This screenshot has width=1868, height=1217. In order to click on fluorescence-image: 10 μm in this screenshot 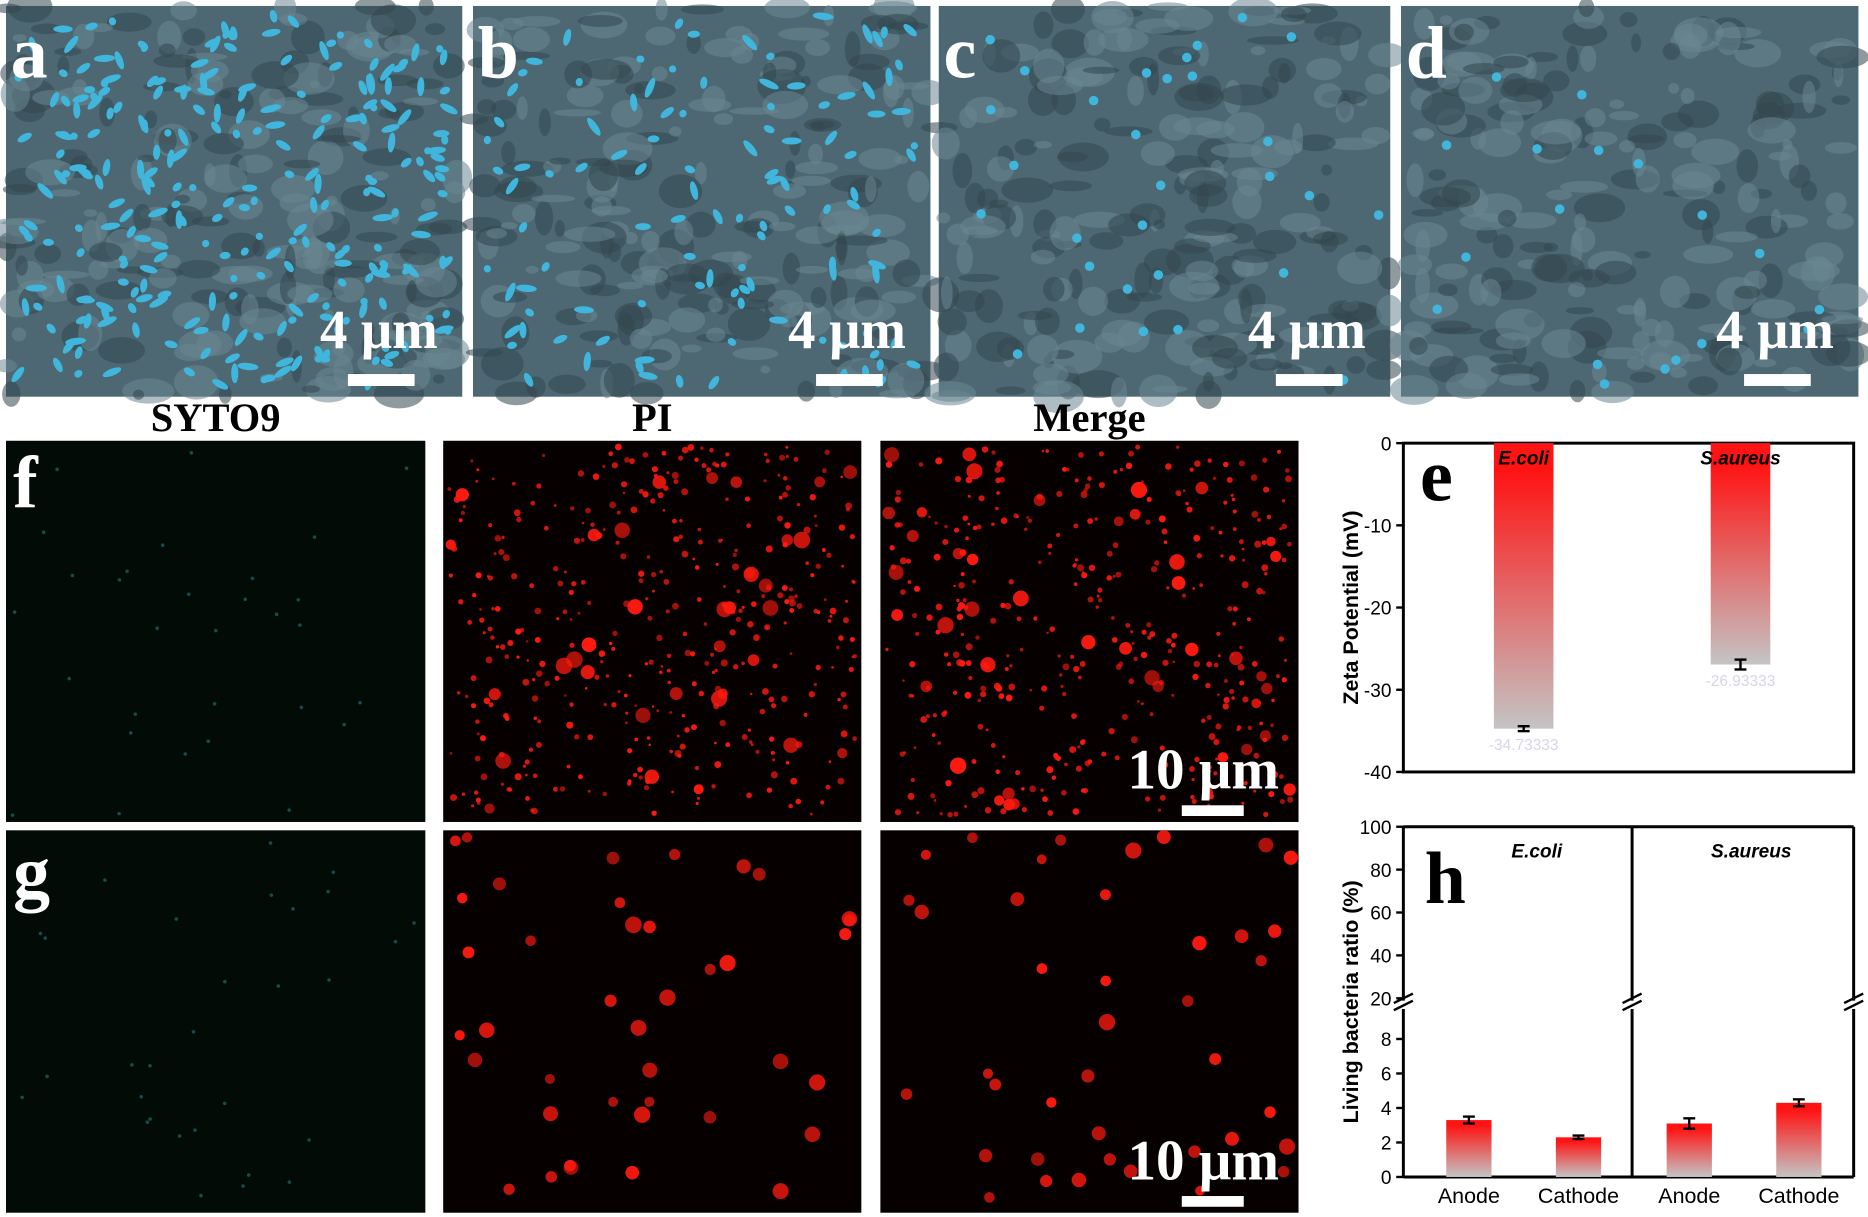, I will do `click(1089, 1021)`.